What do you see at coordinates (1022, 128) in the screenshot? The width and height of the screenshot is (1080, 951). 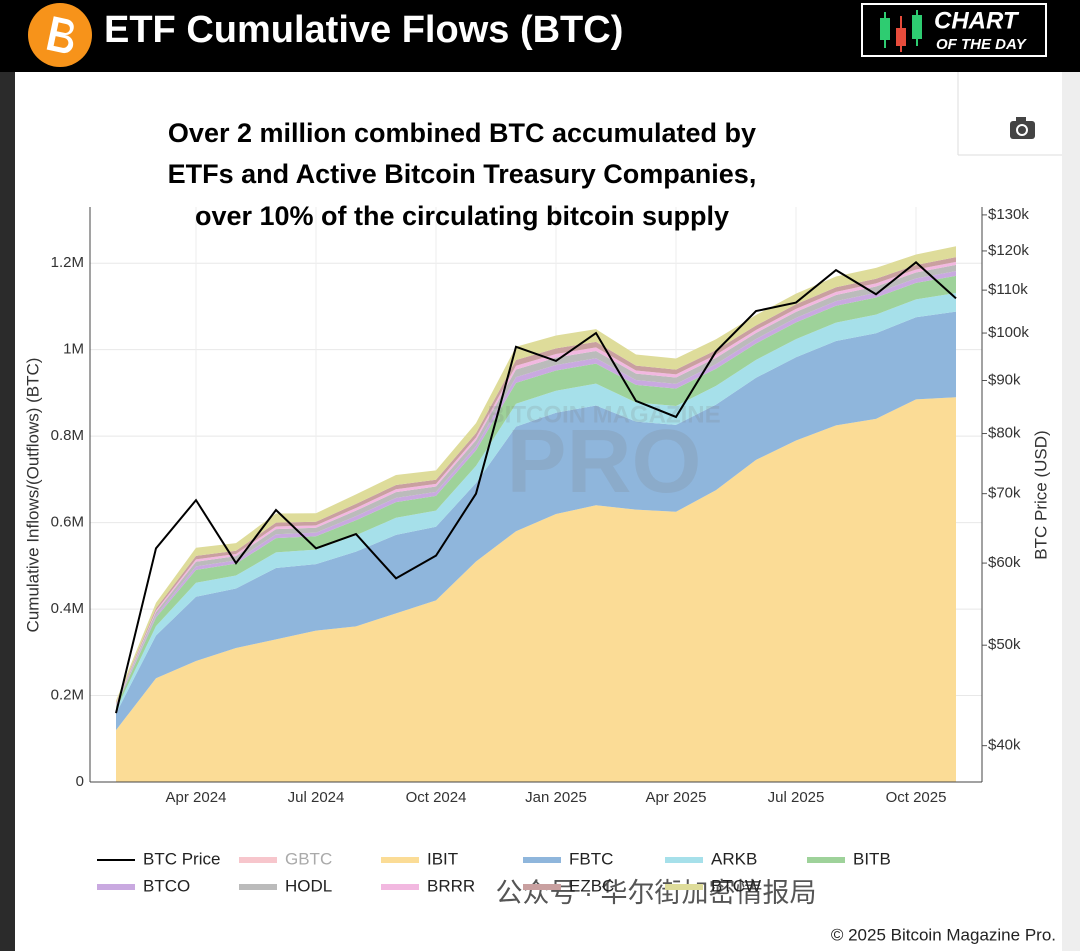 I see `camera-icon` at bounding box center [1022, 128].